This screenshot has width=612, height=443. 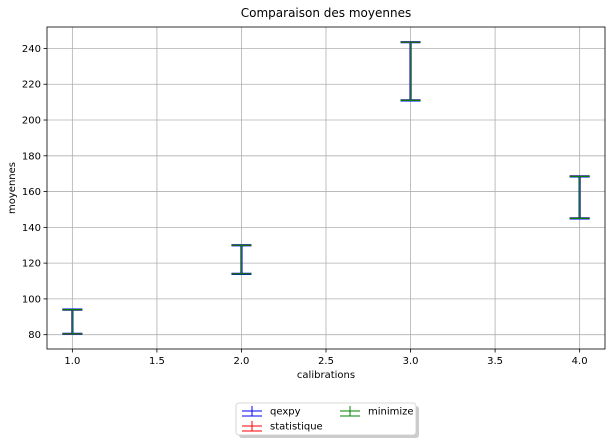 I want to click on y-axis: 80 100 120 140 160 180 200 220 240, so click(x=34, y=192).